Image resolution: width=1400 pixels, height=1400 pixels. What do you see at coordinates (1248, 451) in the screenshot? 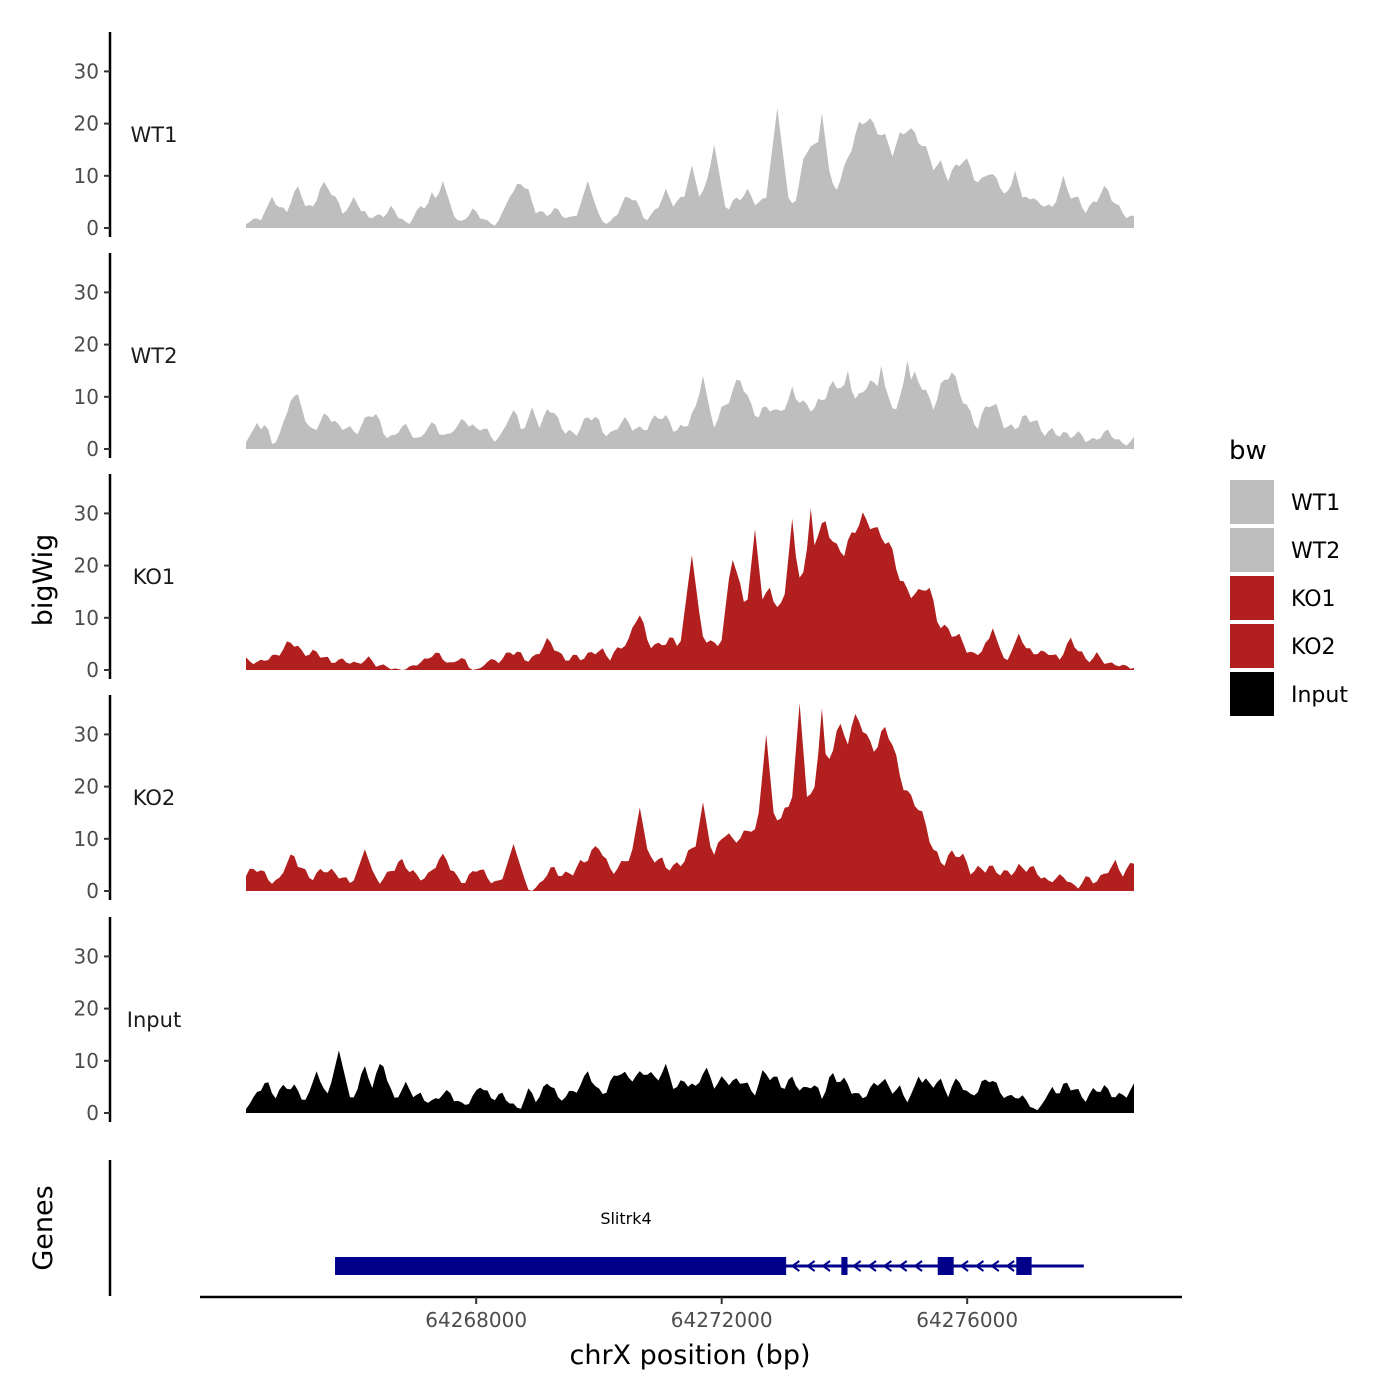
I see `legend-title: bw` at bounding box center [1248, 451].